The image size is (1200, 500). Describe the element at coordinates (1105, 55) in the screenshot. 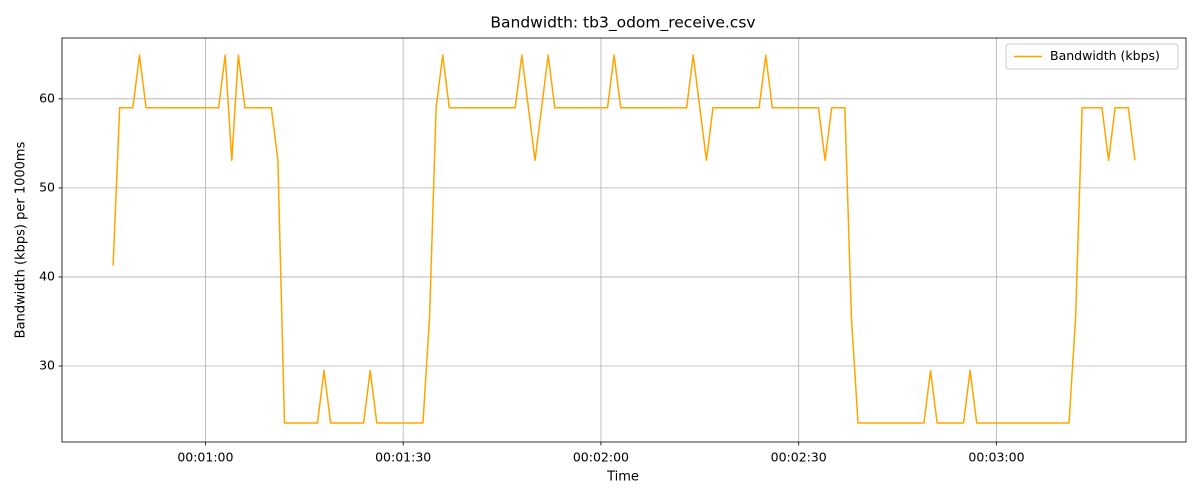

I see `legend-label: Bandwidth (kbps)` at that location.